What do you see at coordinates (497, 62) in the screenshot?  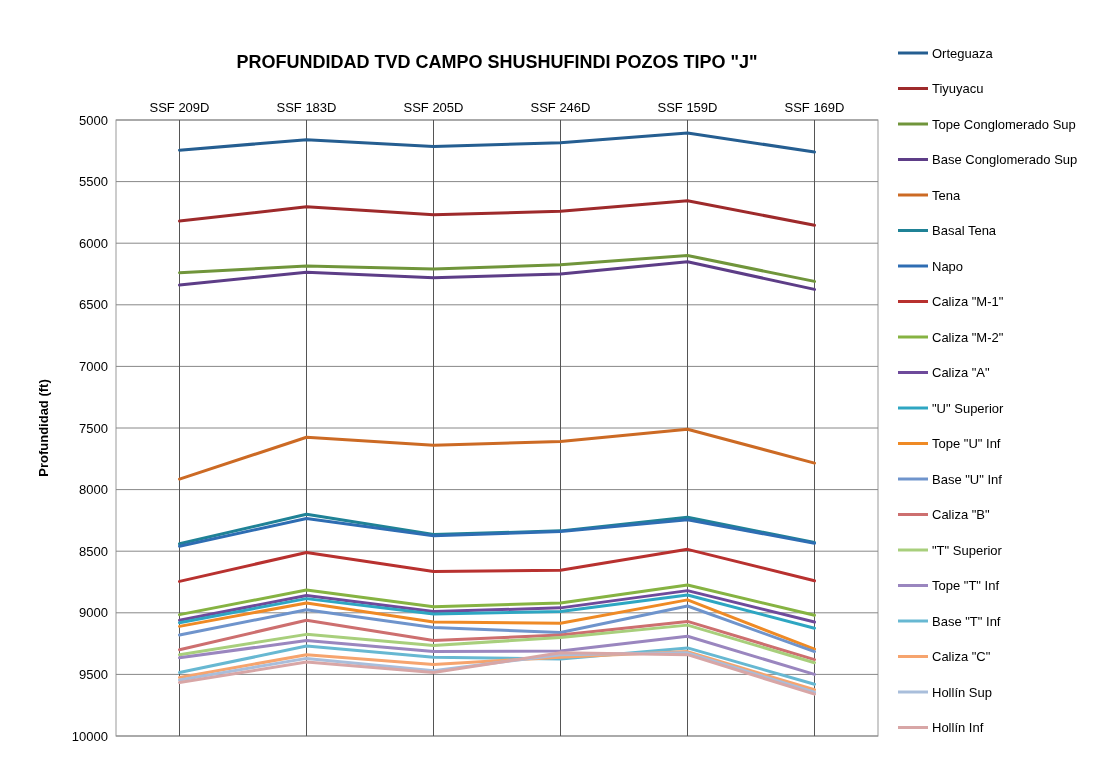 I see `chart-title: PROFUNDIDAD TVD CAMPO SHUSHUFINDI POZOS TIPO "J"` at bounding box center [497, 62].